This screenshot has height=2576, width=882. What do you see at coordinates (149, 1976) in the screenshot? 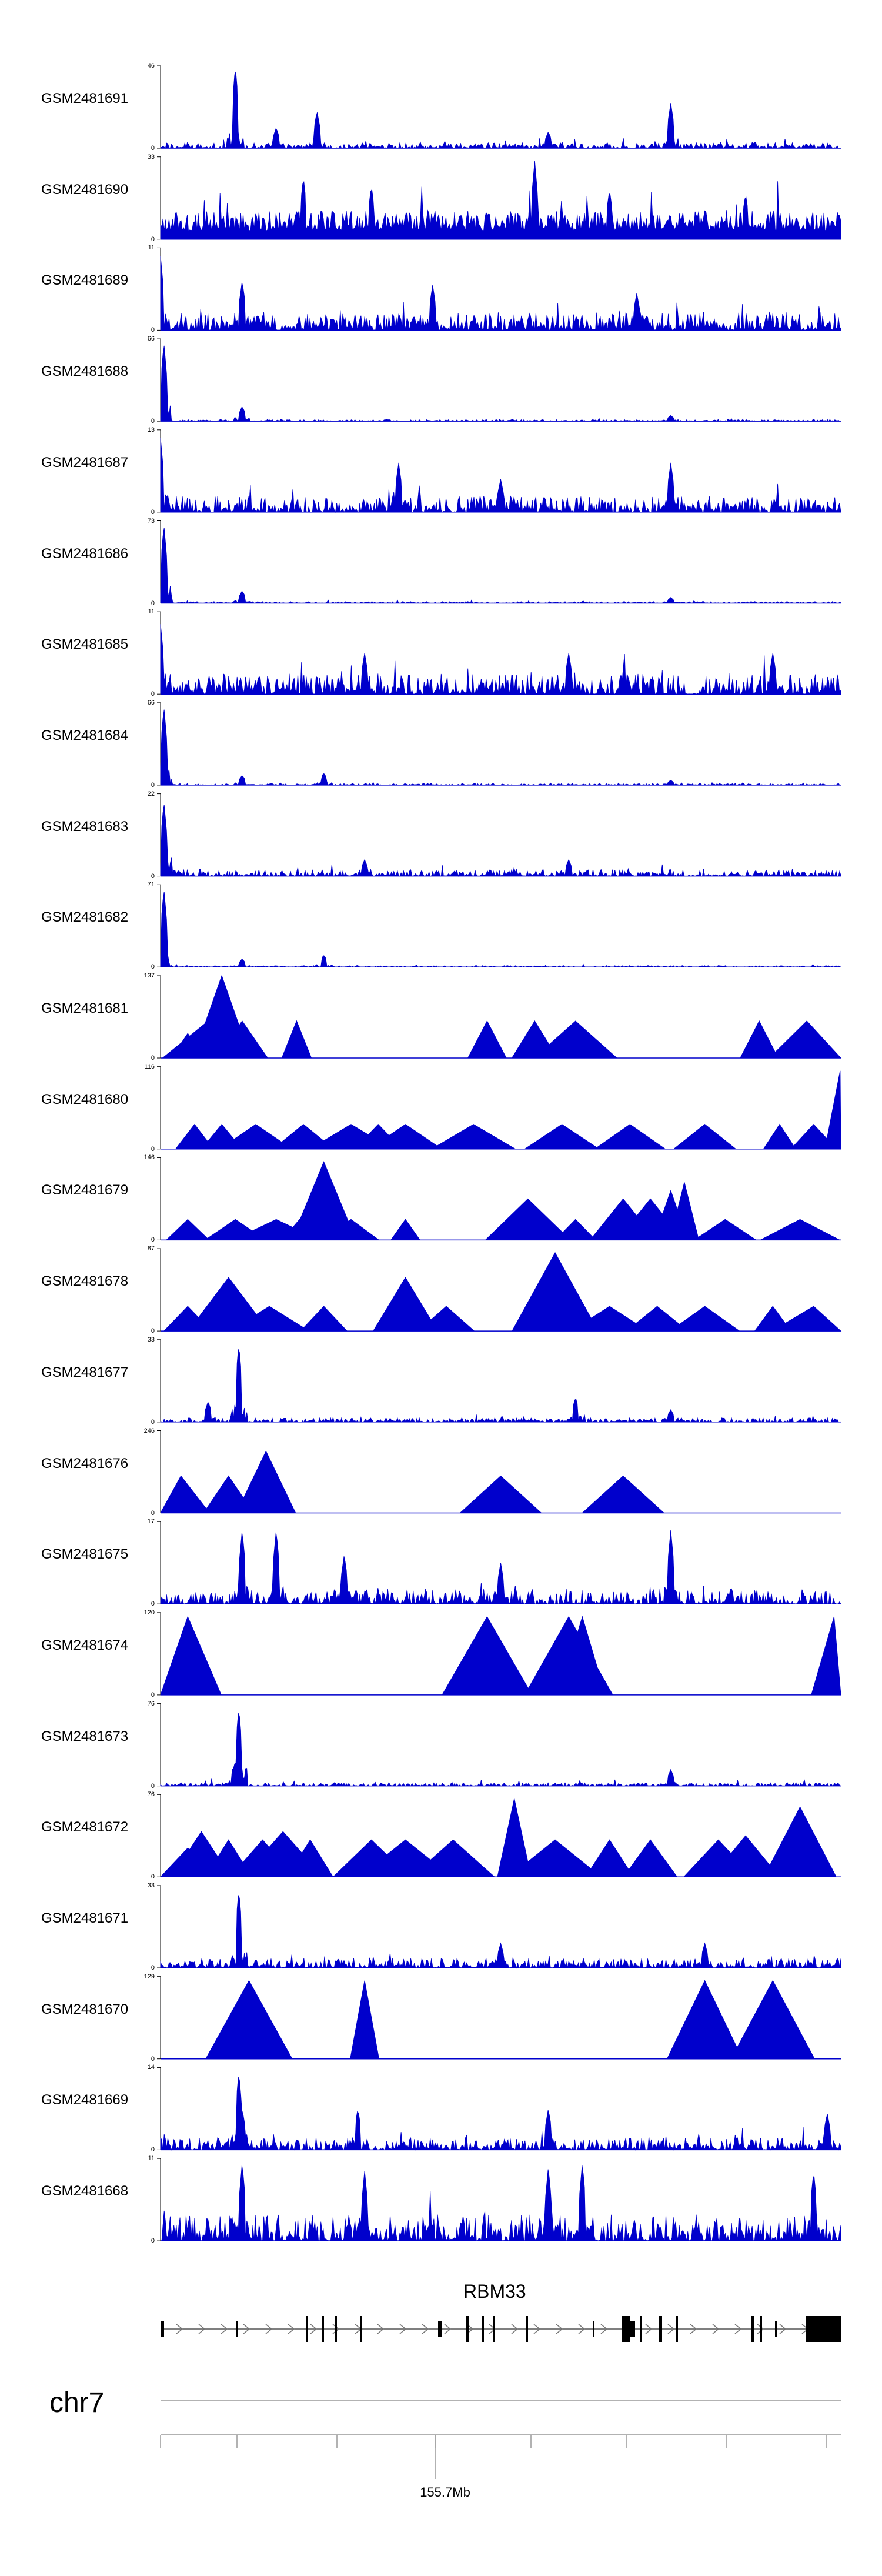
I see `y-axis-max-label: 129` at bounding box center [149, 1976].